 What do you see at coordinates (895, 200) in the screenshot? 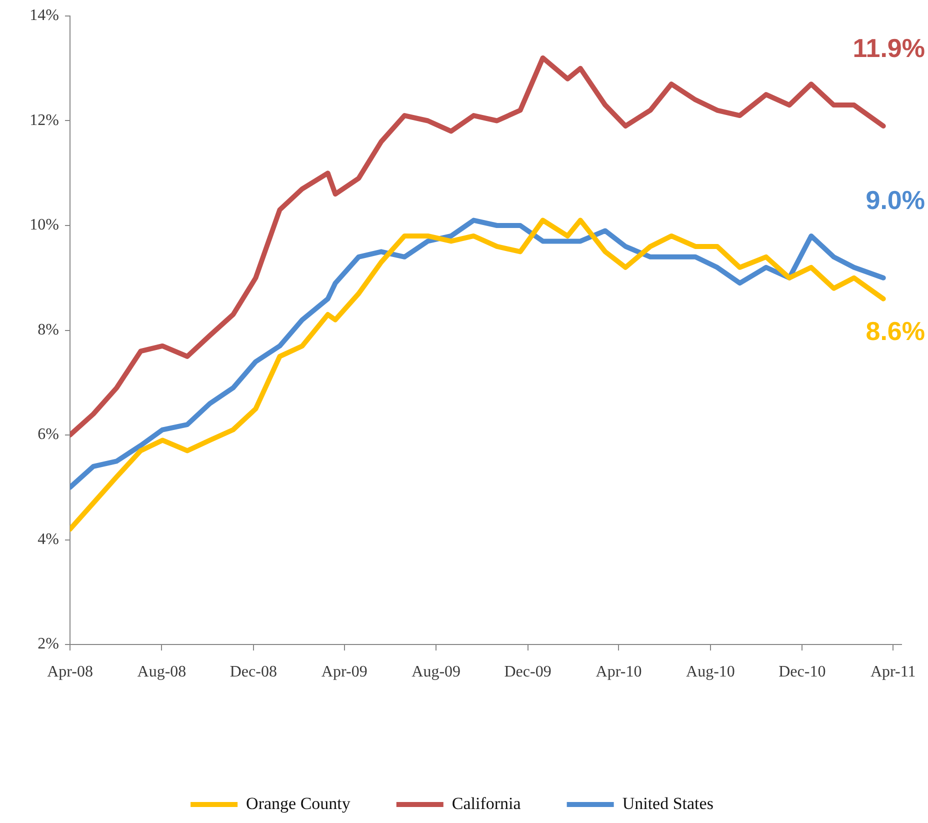
I see `data-label: 9.0%` at bounding box center [895, 200].